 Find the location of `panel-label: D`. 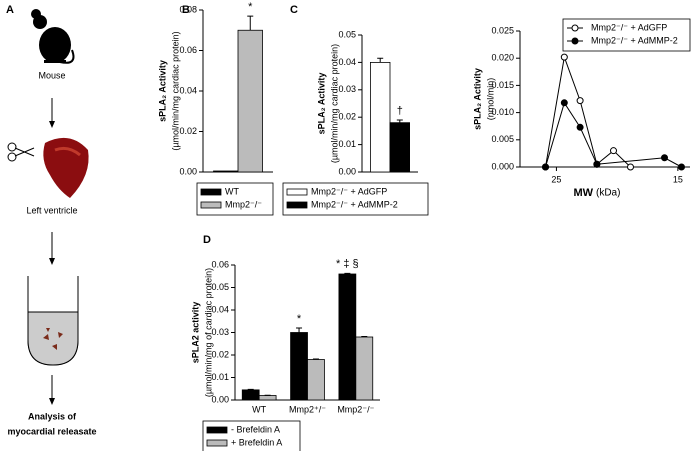

panel-label: D is located at coordinates (207, 240).